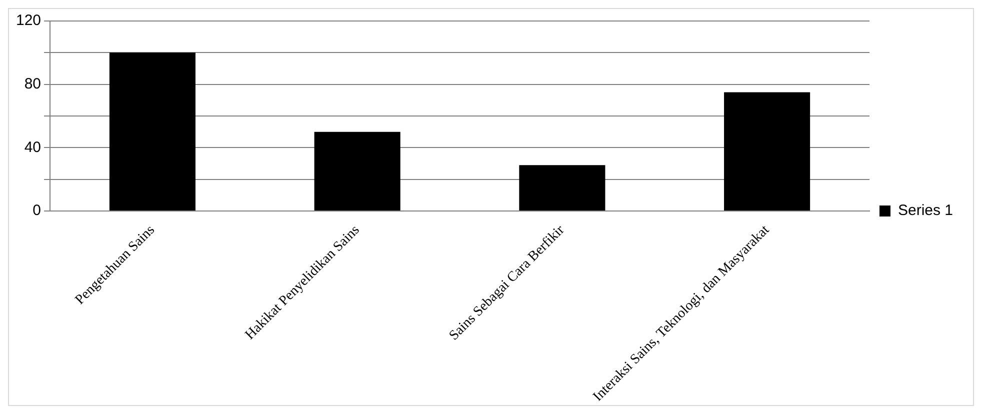 The image size is (982, 414). Describe the element at coordinates (33, 147) in the screenshot. I see `y-tick-label: 40` at that location.